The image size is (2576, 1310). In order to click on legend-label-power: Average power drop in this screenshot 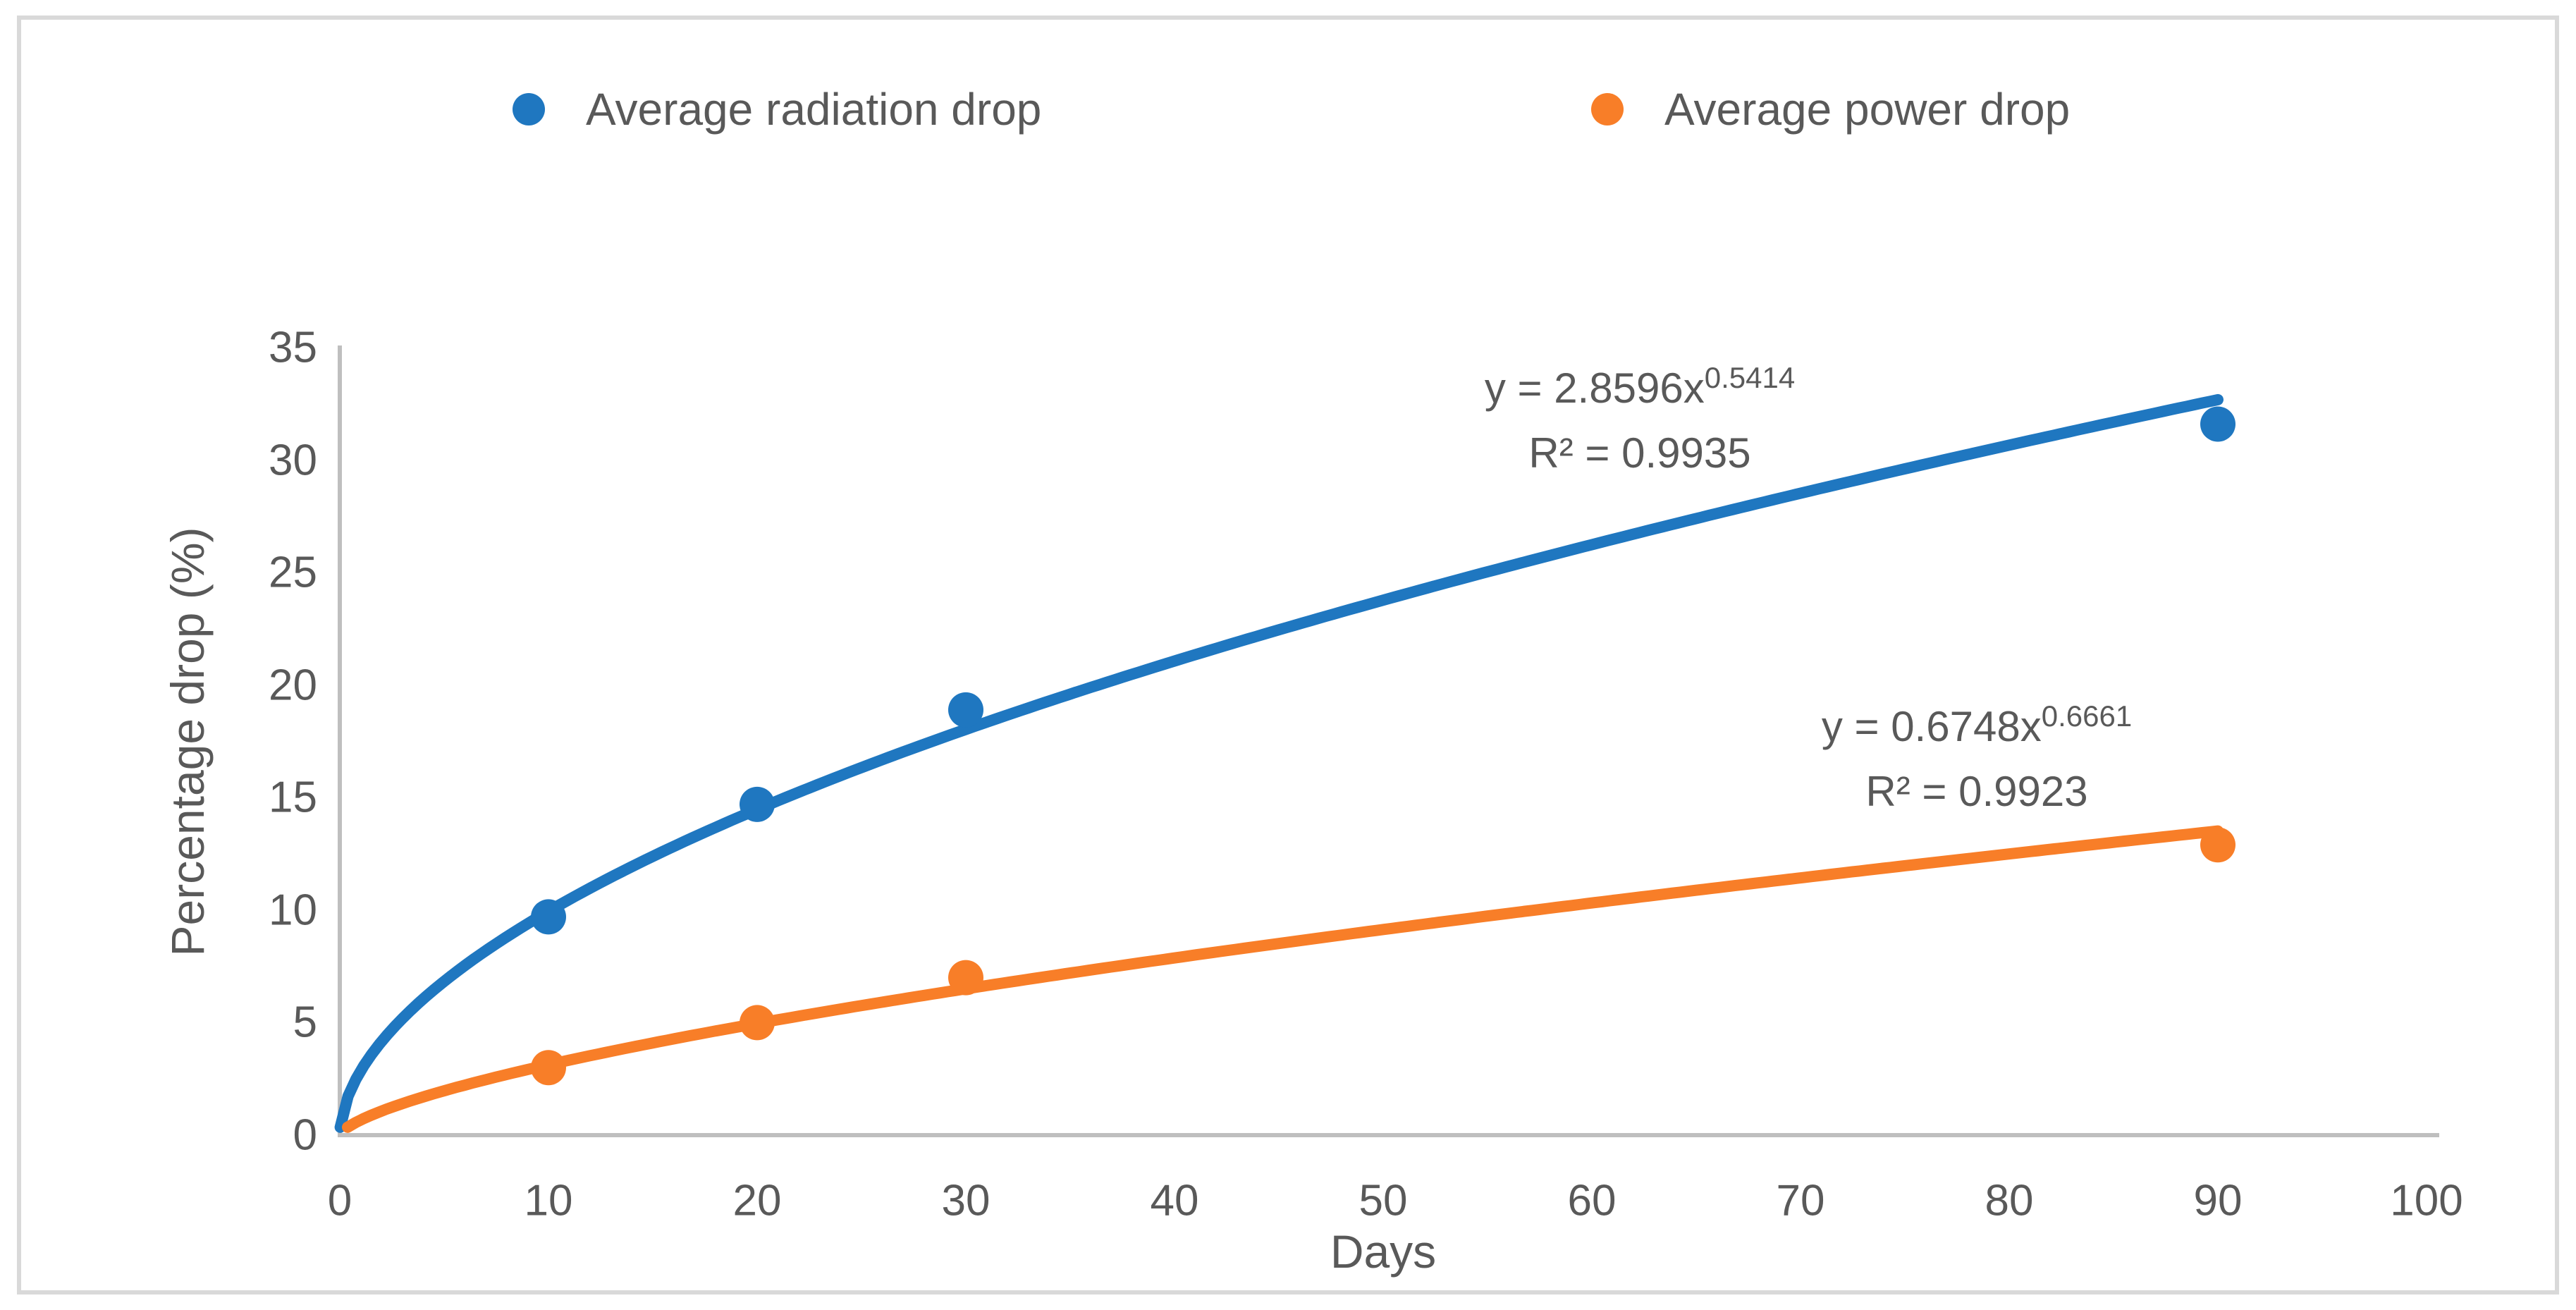, I will do `click(1867, 110)`.